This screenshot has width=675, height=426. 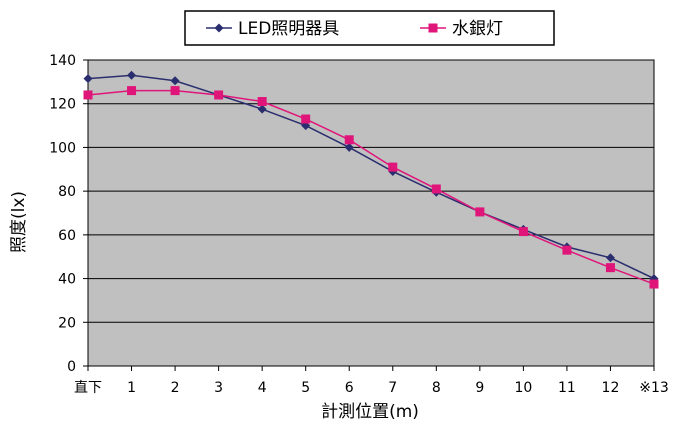 I want to click on x-tick-label: ※13, so click(x=654, y=388).